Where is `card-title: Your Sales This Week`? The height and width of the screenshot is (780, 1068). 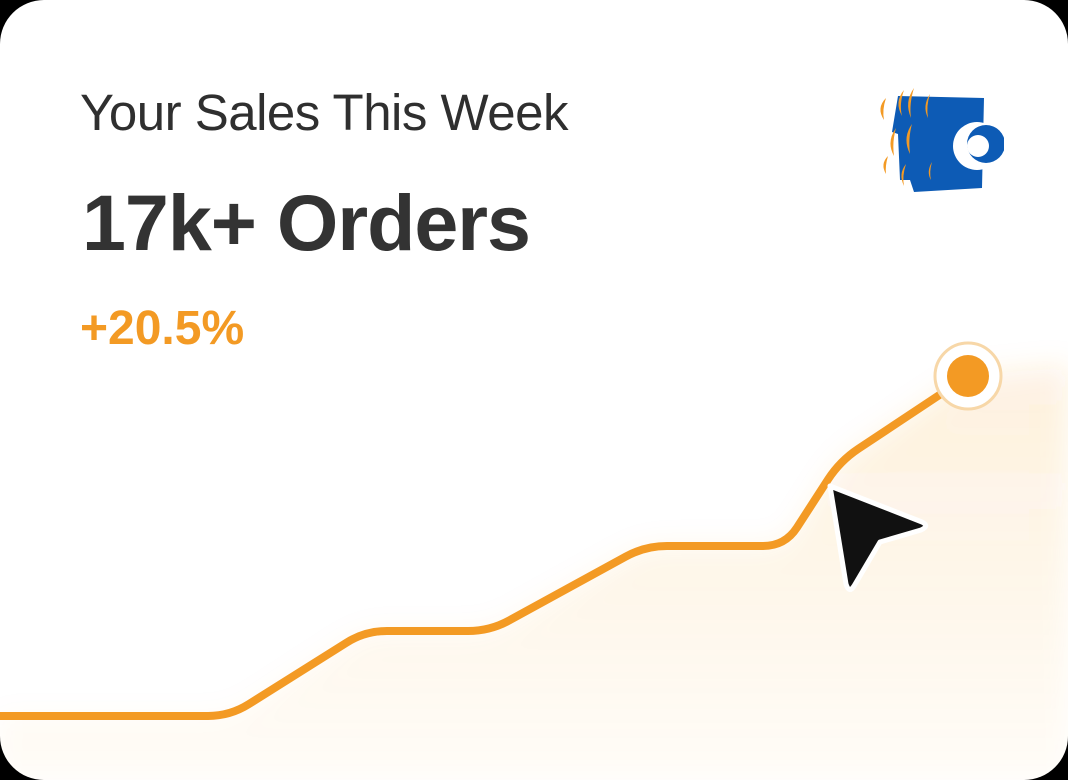 card-title: Your Sales This Week is located at coordinates (324, 112).